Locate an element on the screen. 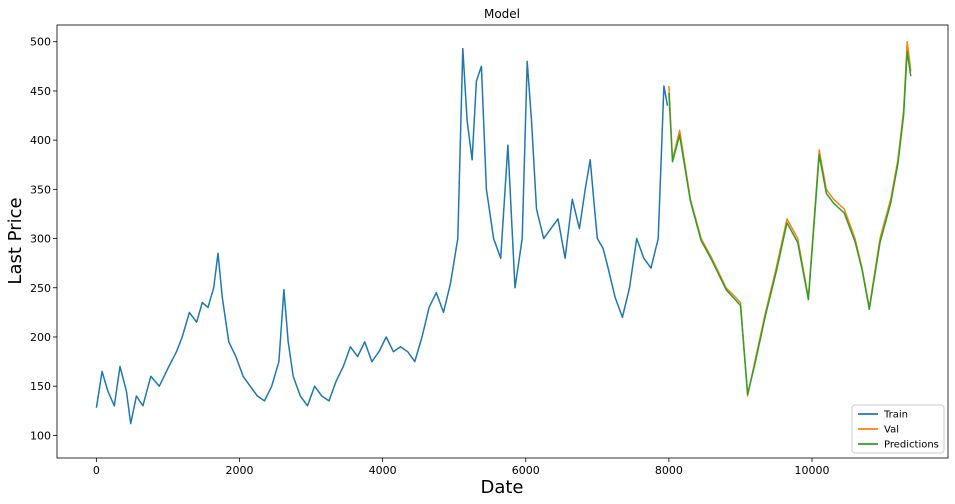  y-tick-label: 100 is located at coordinates (40, 435).